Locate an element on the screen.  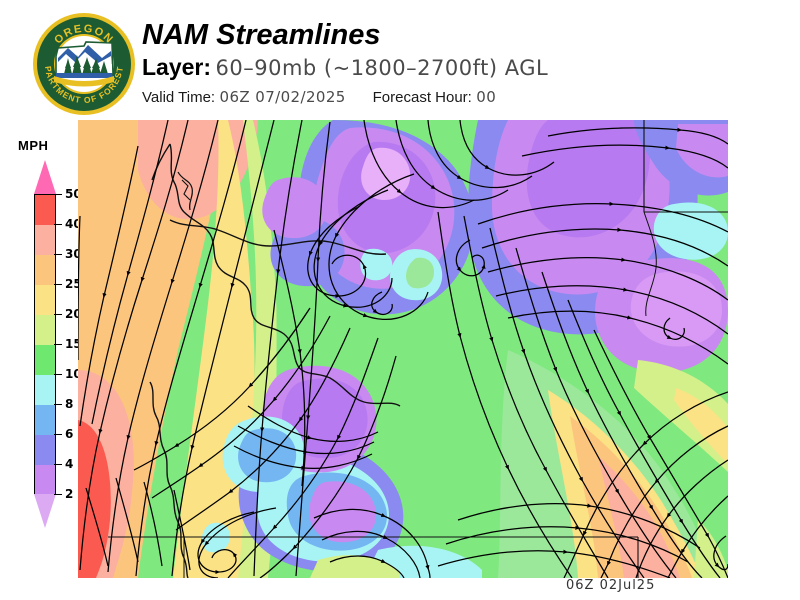
oregon-dept-forestry-seal-logo: OREGON DEPARTMENT OF FORESTRY is located at coordinates (82, 60).